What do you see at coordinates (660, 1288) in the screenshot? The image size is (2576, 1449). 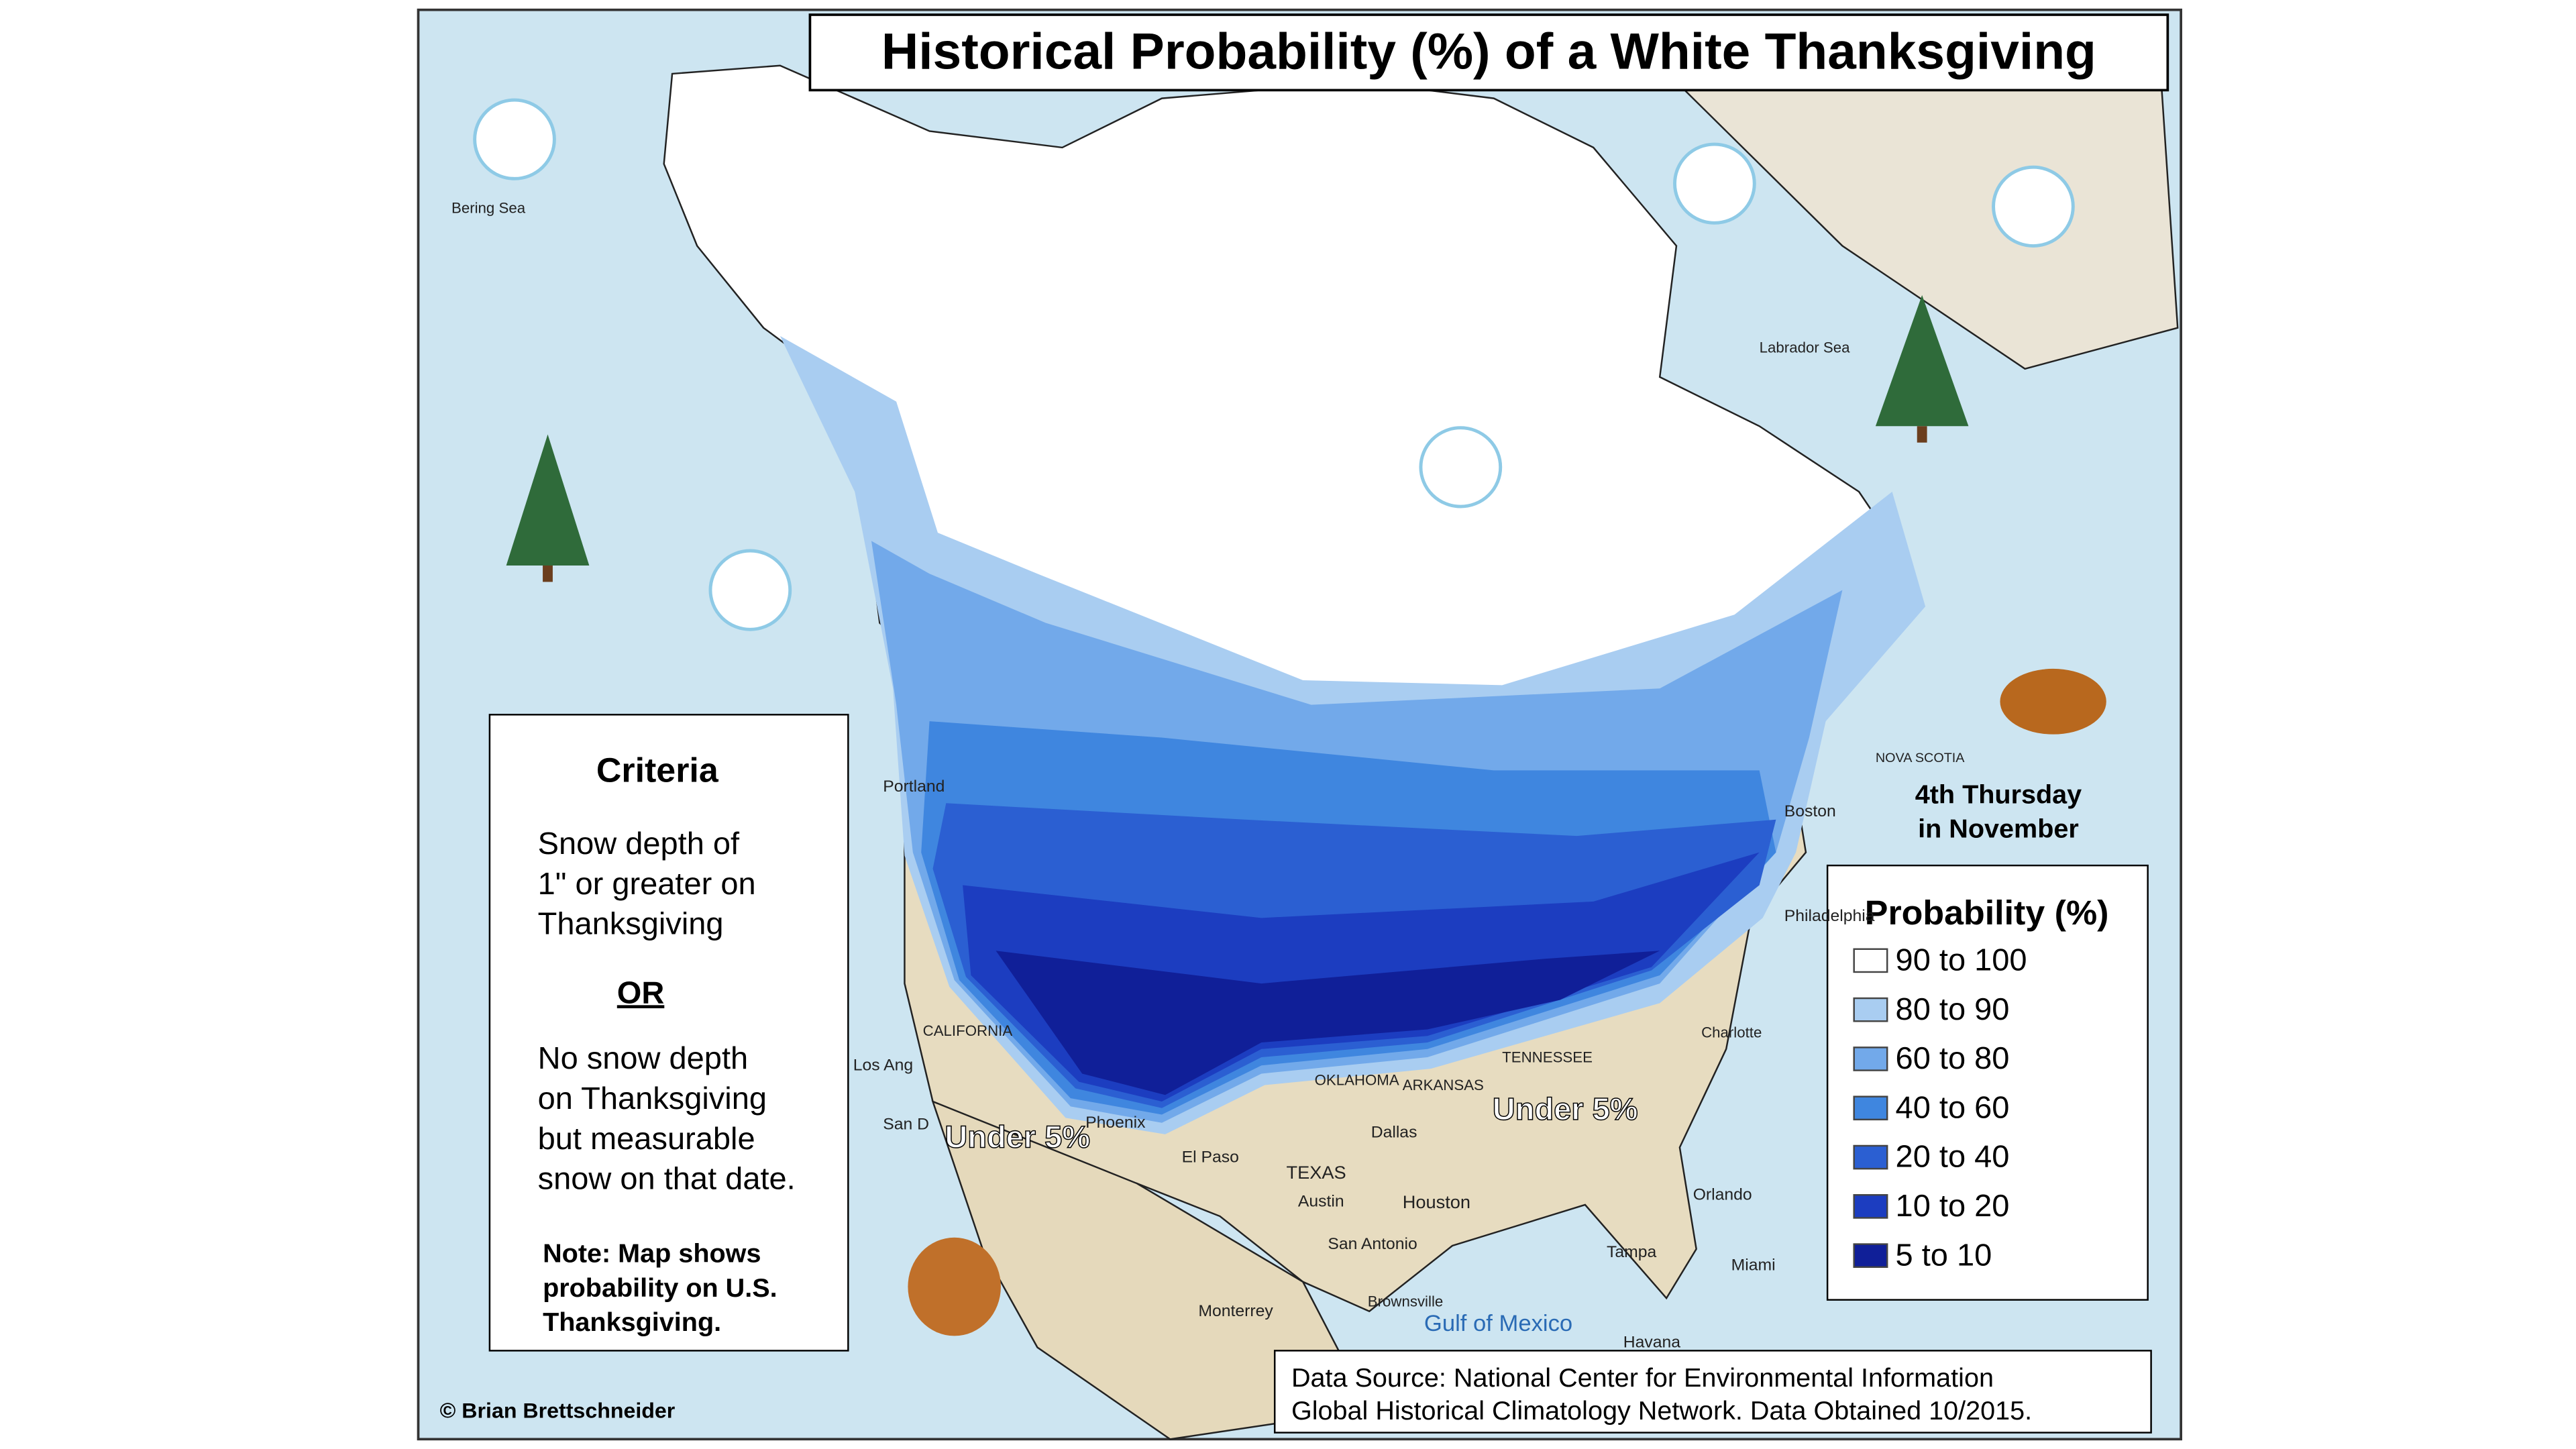 I see `criteria-note: probability on U.S.` at bounding box center [660, 1288].